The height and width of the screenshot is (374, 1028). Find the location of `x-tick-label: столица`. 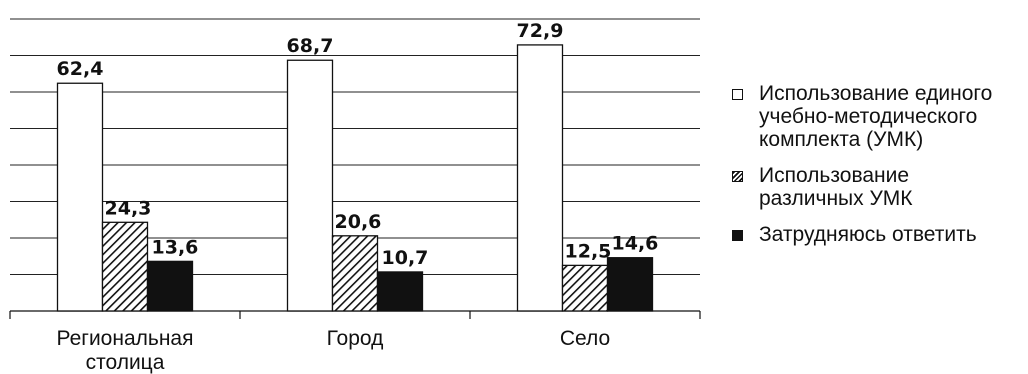

x-tick-label: столица is located at coordinates (125, 362).